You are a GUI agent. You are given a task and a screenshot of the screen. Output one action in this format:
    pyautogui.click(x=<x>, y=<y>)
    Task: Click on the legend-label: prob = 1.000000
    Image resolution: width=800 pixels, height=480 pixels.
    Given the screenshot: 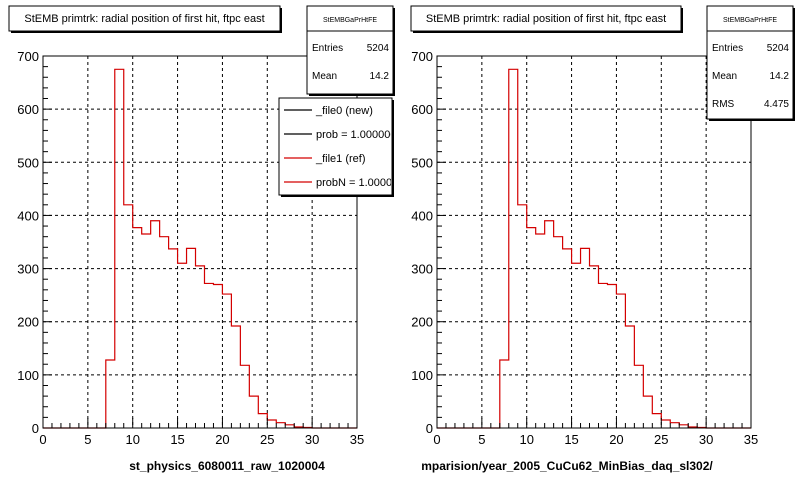 What is the action you would take?
    pyautogui.click(x=356, y=135)
    